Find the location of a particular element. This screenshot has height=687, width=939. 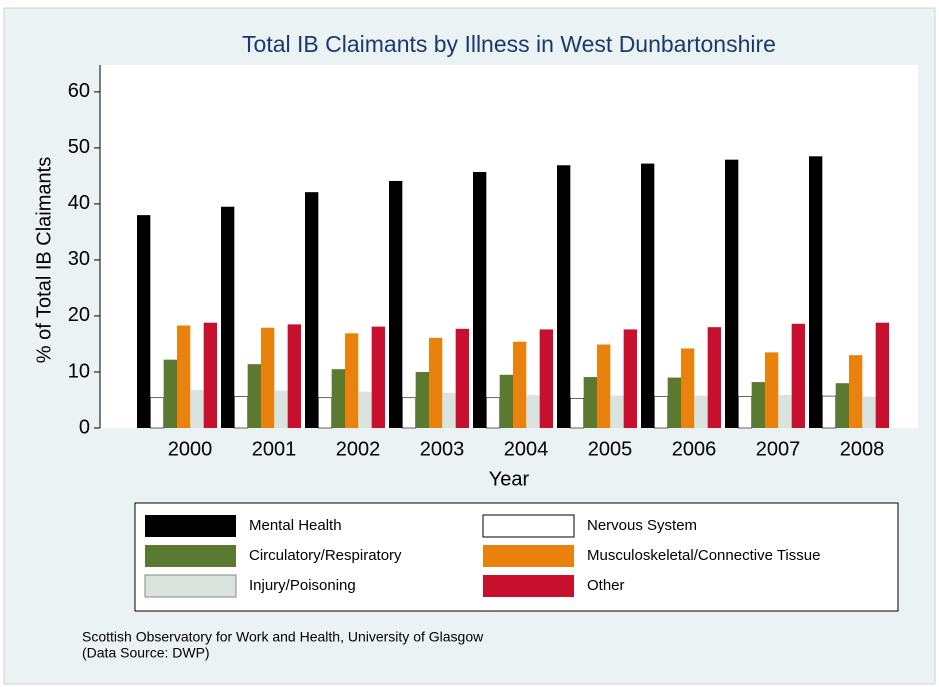

x-tick-label: 2001 is located at coordinates (274, 449).